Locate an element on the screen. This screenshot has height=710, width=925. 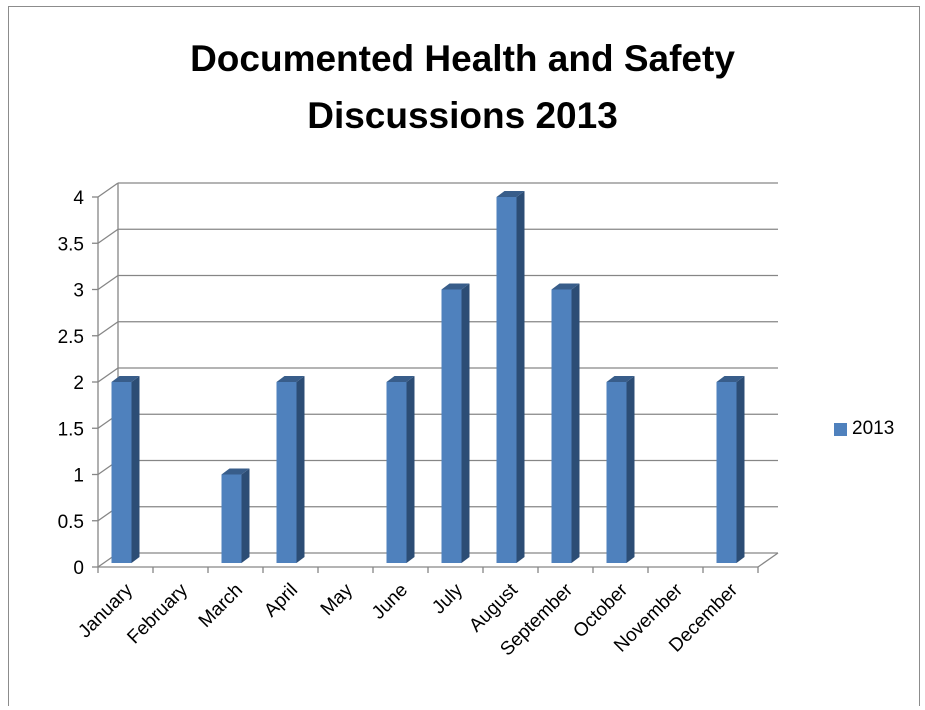
y-tick-label: 0 is located at coordinates (78, 568).